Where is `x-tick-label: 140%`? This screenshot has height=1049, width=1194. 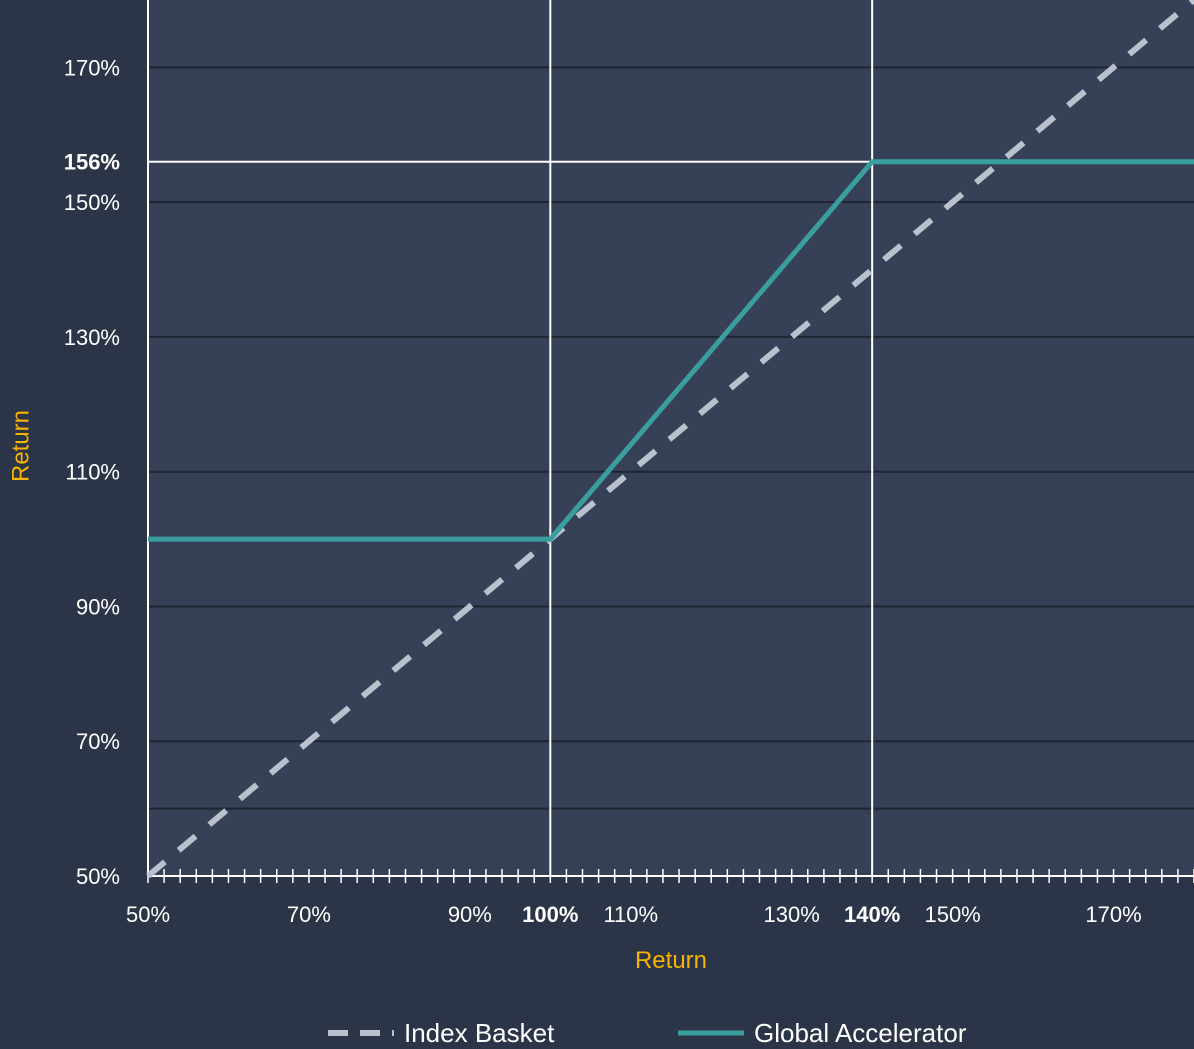
x-tick-label: 140% is located at coordinates (872, 914).